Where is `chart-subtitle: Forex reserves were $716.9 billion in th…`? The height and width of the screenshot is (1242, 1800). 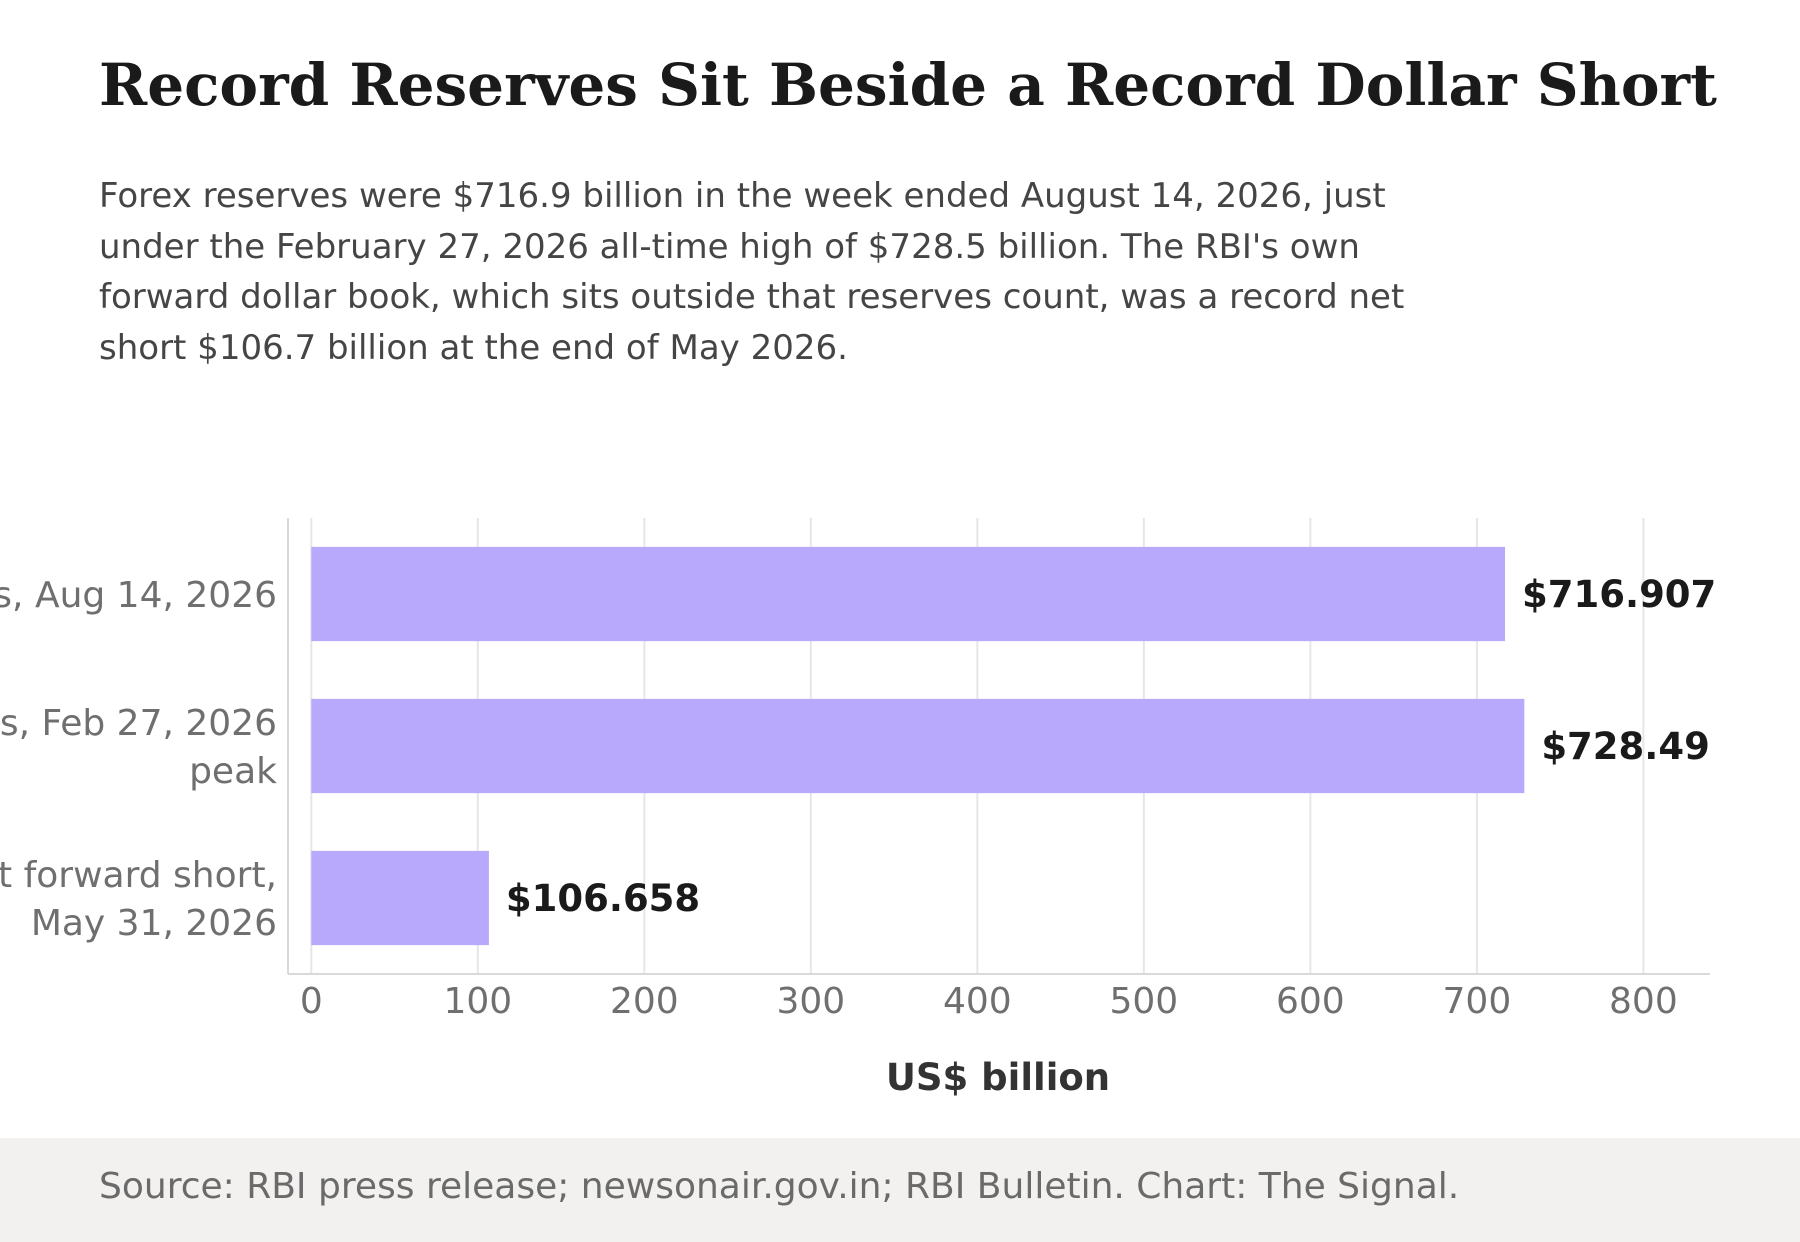 chart-subtitle: Forex reserves were $716.9 billion in th… is located at coordinates (752, 272).